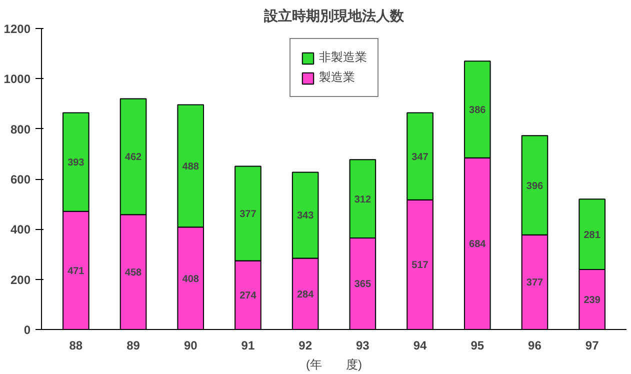 The image size is (631, 374). What do you see at coordinates (305, 294) in the screenshot?
I see `data-label: 284` at bounding box center [305, 294].